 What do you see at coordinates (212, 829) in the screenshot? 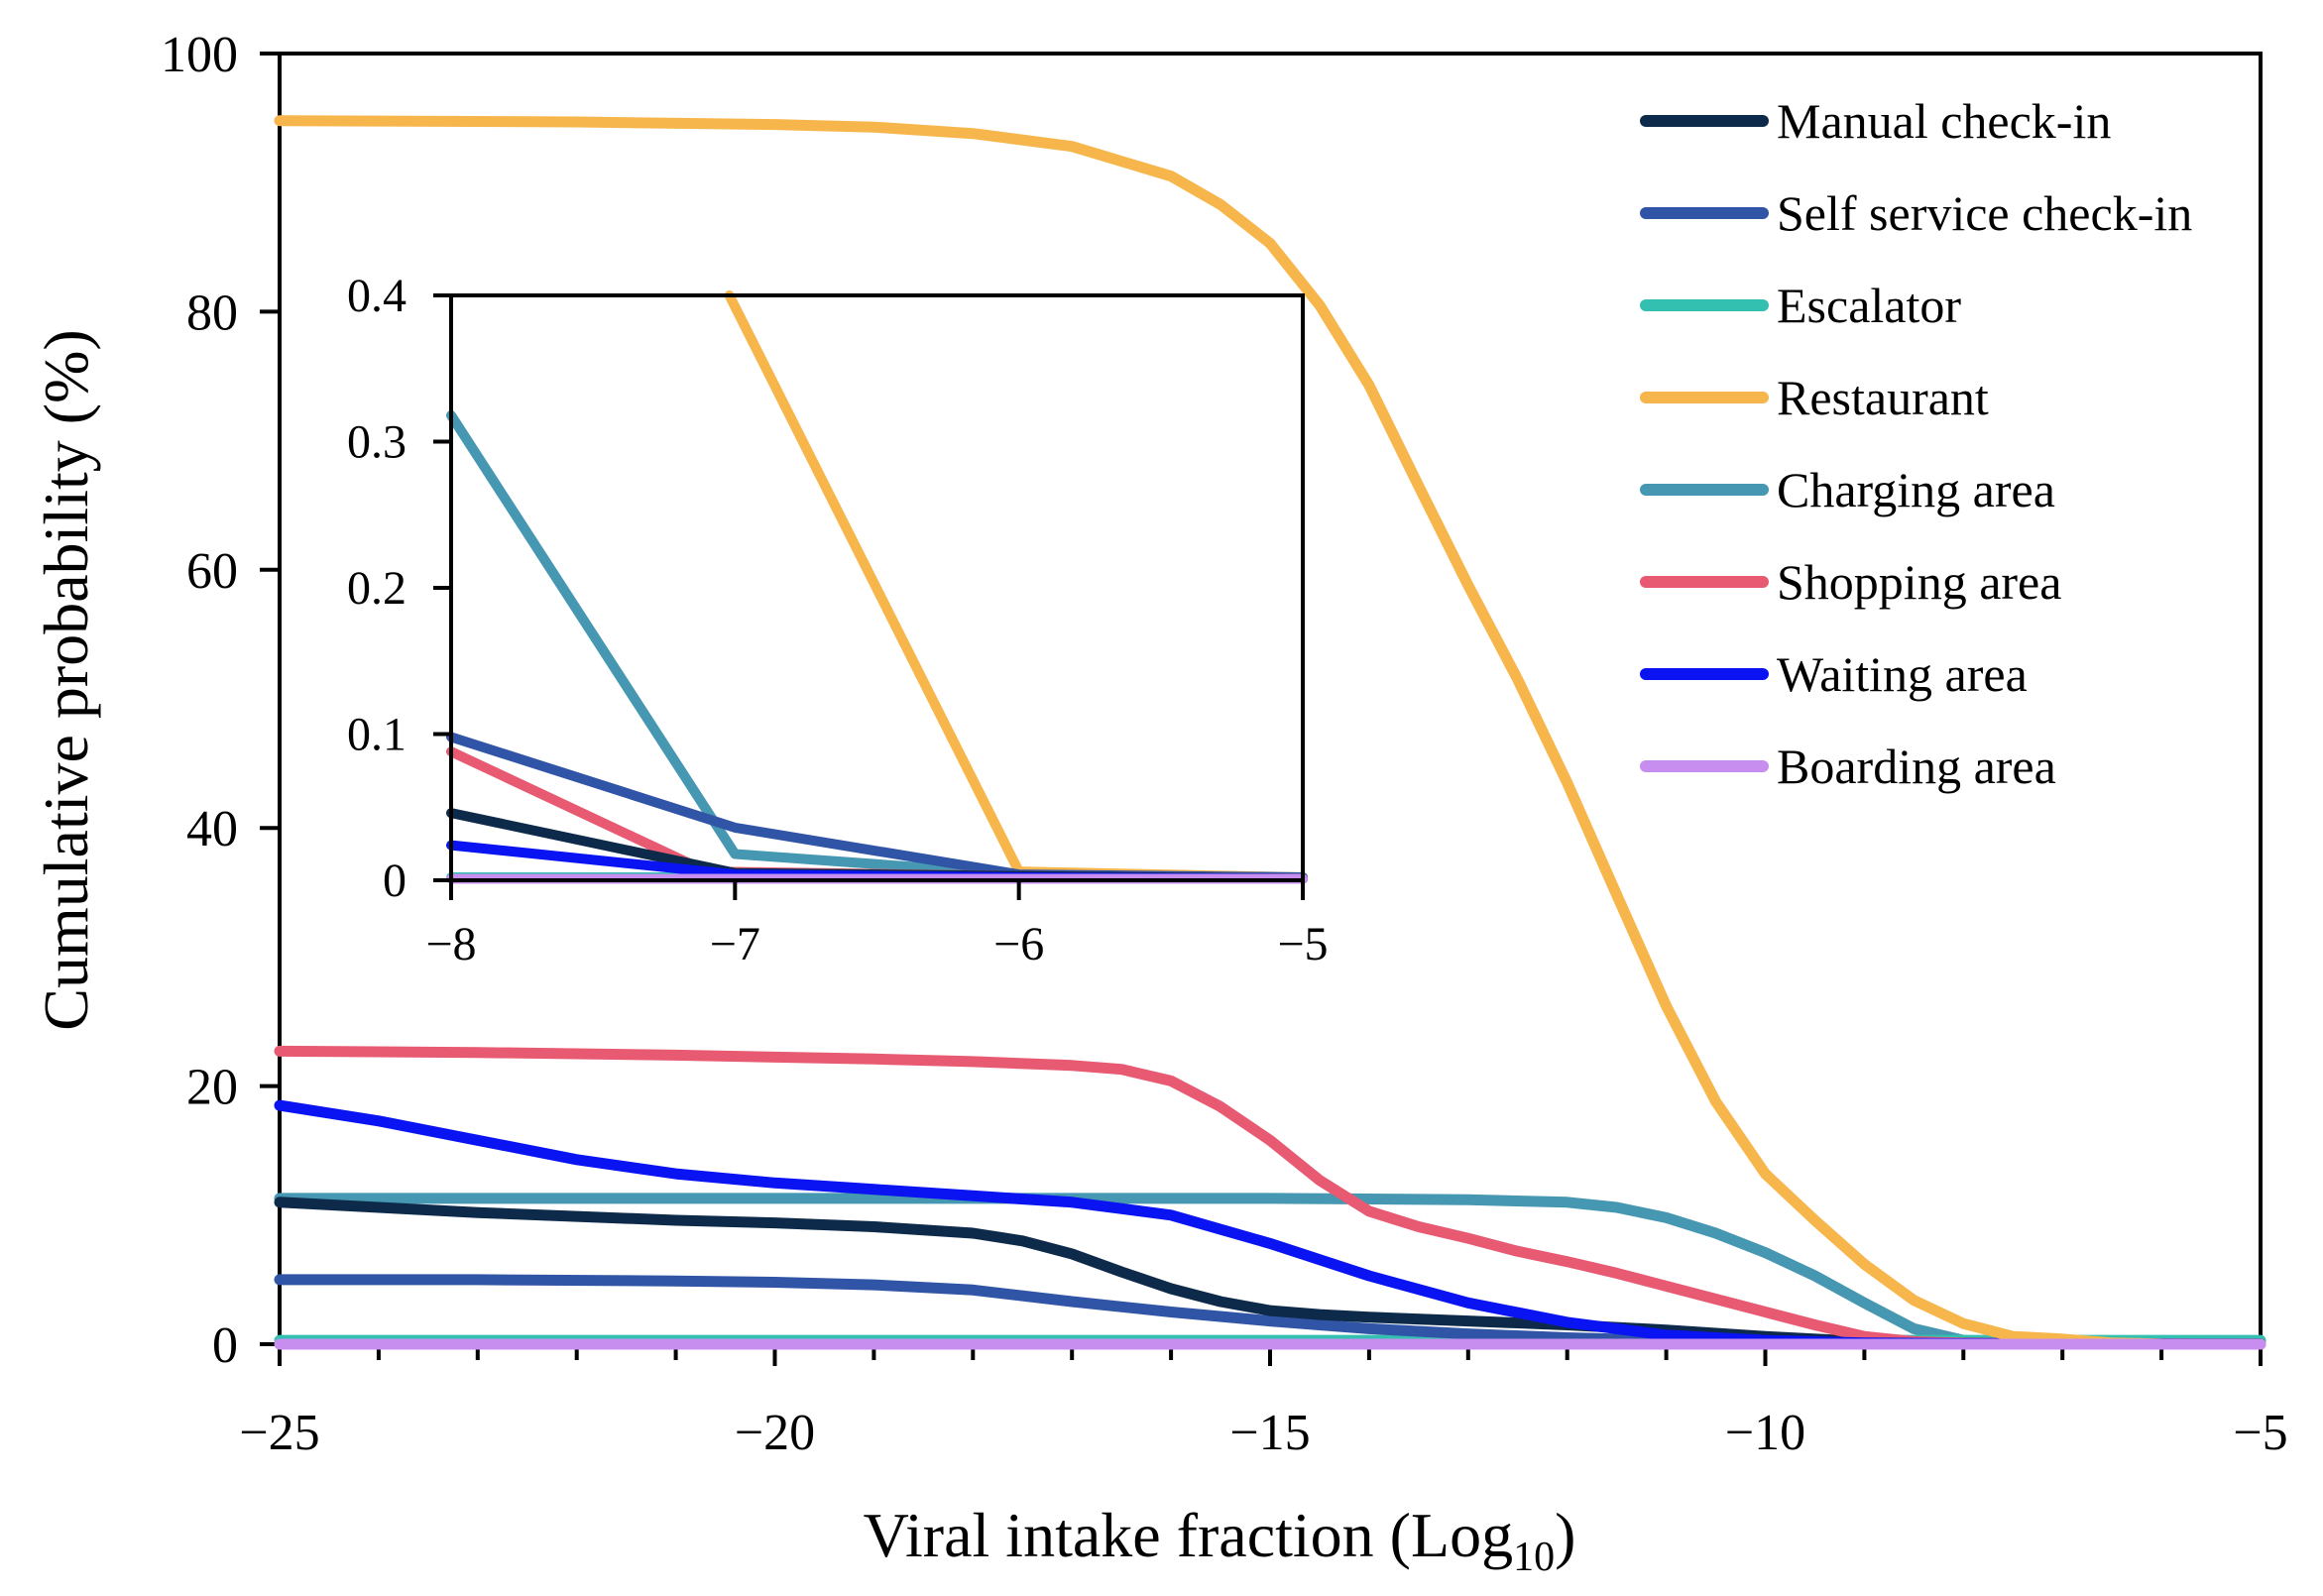
I see `y-tick-label: 40` at bounding box center [212, 829].